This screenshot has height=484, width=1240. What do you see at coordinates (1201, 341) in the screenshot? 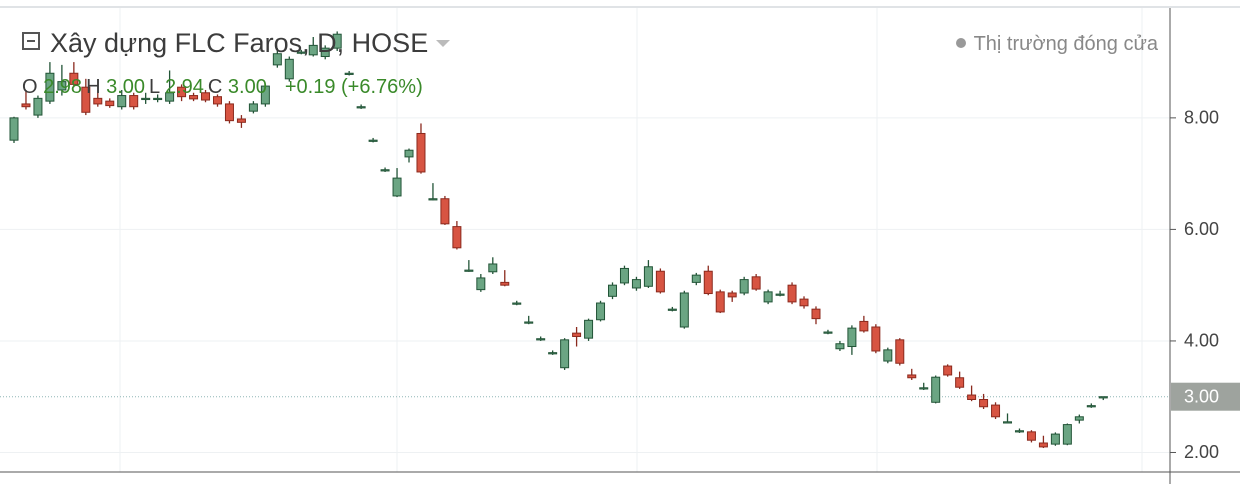
I see `y-tick-label: 4.00` at bounding box center [1201, 341].